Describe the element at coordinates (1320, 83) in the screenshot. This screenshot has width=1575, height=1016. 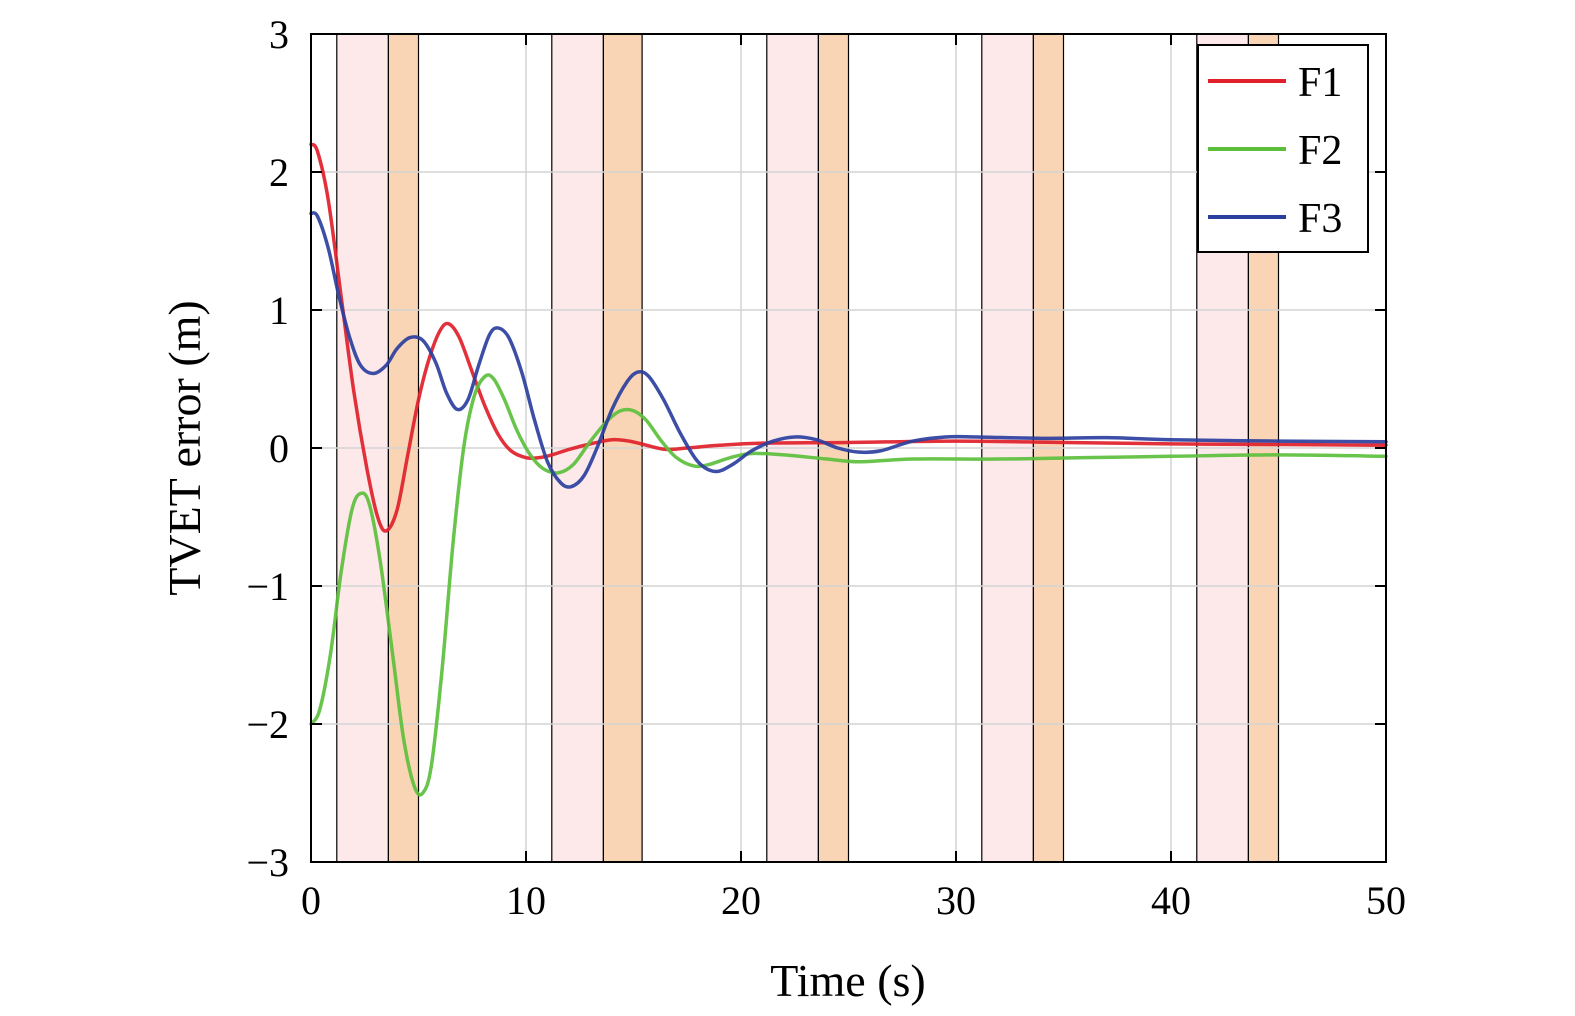
I see `legend-label-f1: F1` at that location.